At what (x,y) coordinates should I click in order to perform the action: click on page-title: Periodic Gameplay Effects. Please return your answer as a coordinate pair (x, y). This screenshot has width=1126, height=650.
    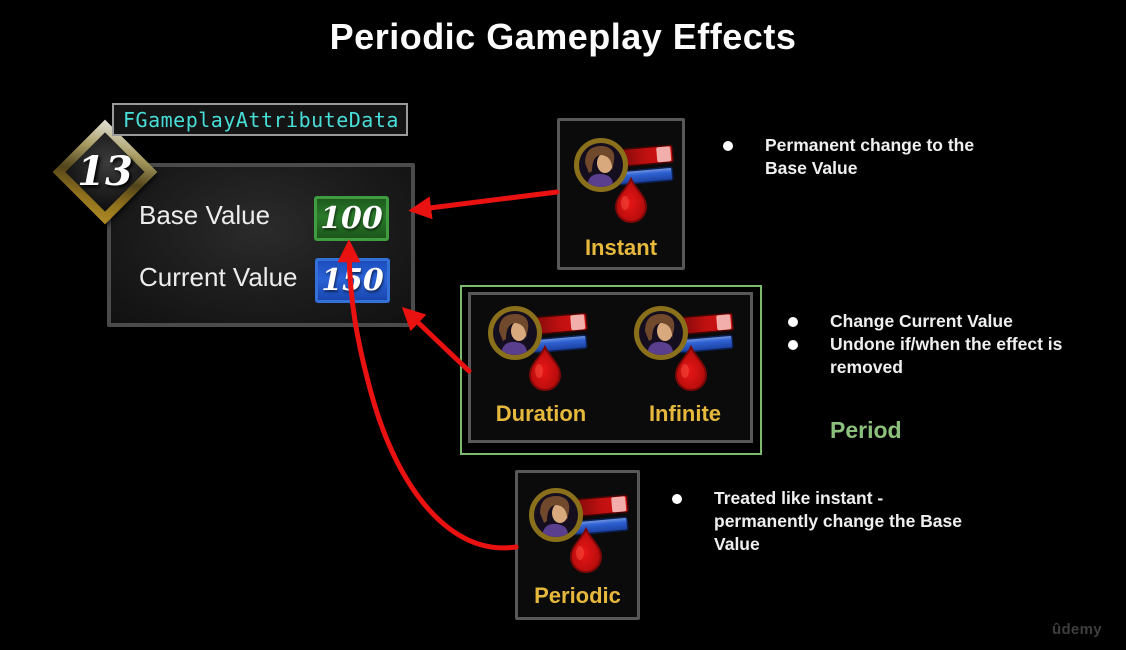
    Looking at the image, I should click on (563, 36).